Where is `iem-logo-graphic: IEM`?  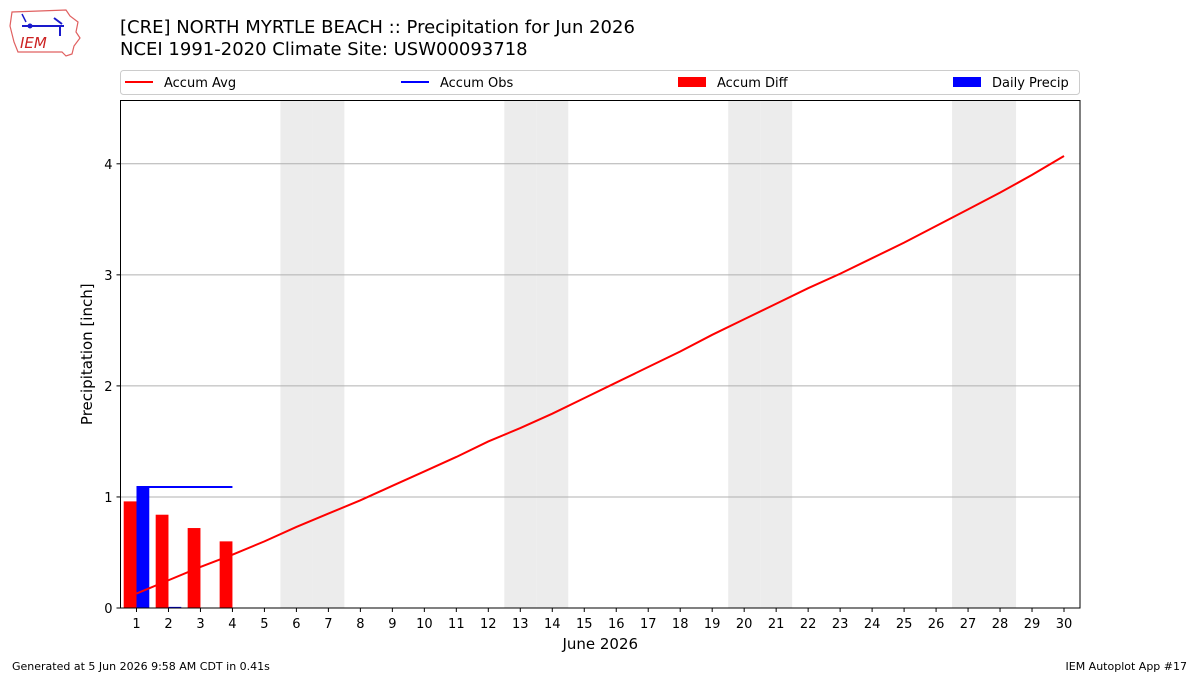 iem-logo-graphic: IEM is located at coordinates (45, 33).